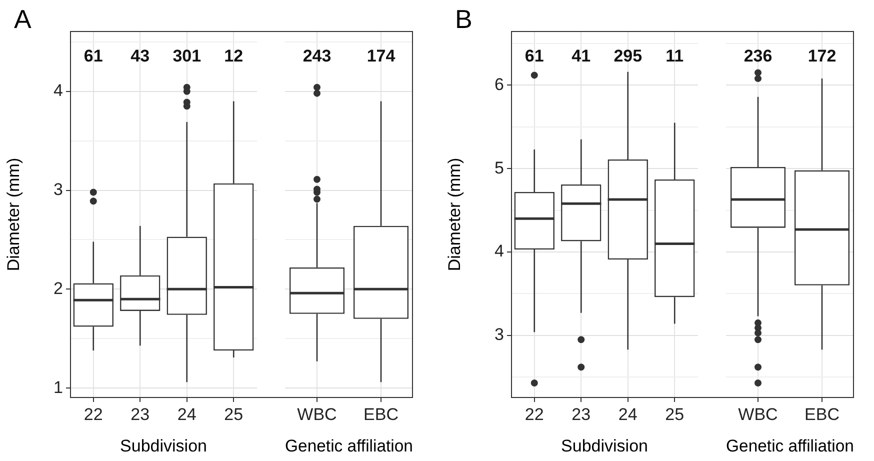 The width and height of the screenshot is (874, 461). I want to click on annotation: 41, so click(581, 56).